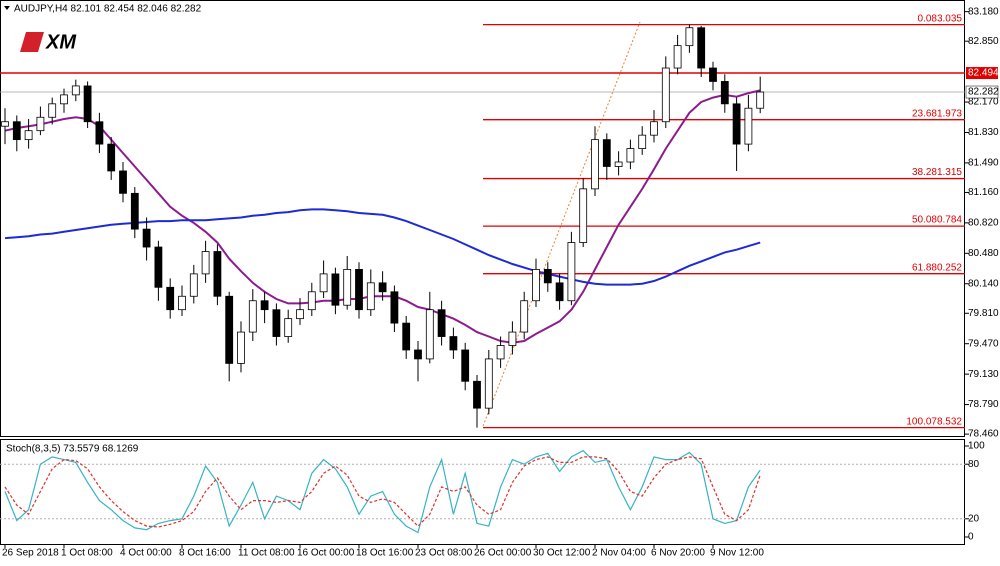 This screenshot has height=566, width=1000. Describe the element at coordinates (983, 102) in the screenshot. I see `y-tick-label: 82.170` at that location.